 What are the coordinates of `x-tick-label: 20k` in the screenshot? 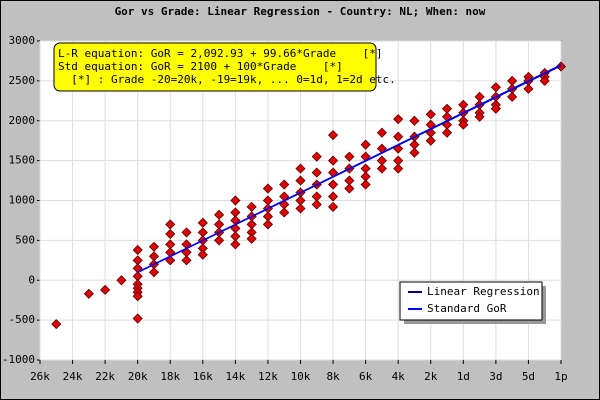 It's located at (138, 376).